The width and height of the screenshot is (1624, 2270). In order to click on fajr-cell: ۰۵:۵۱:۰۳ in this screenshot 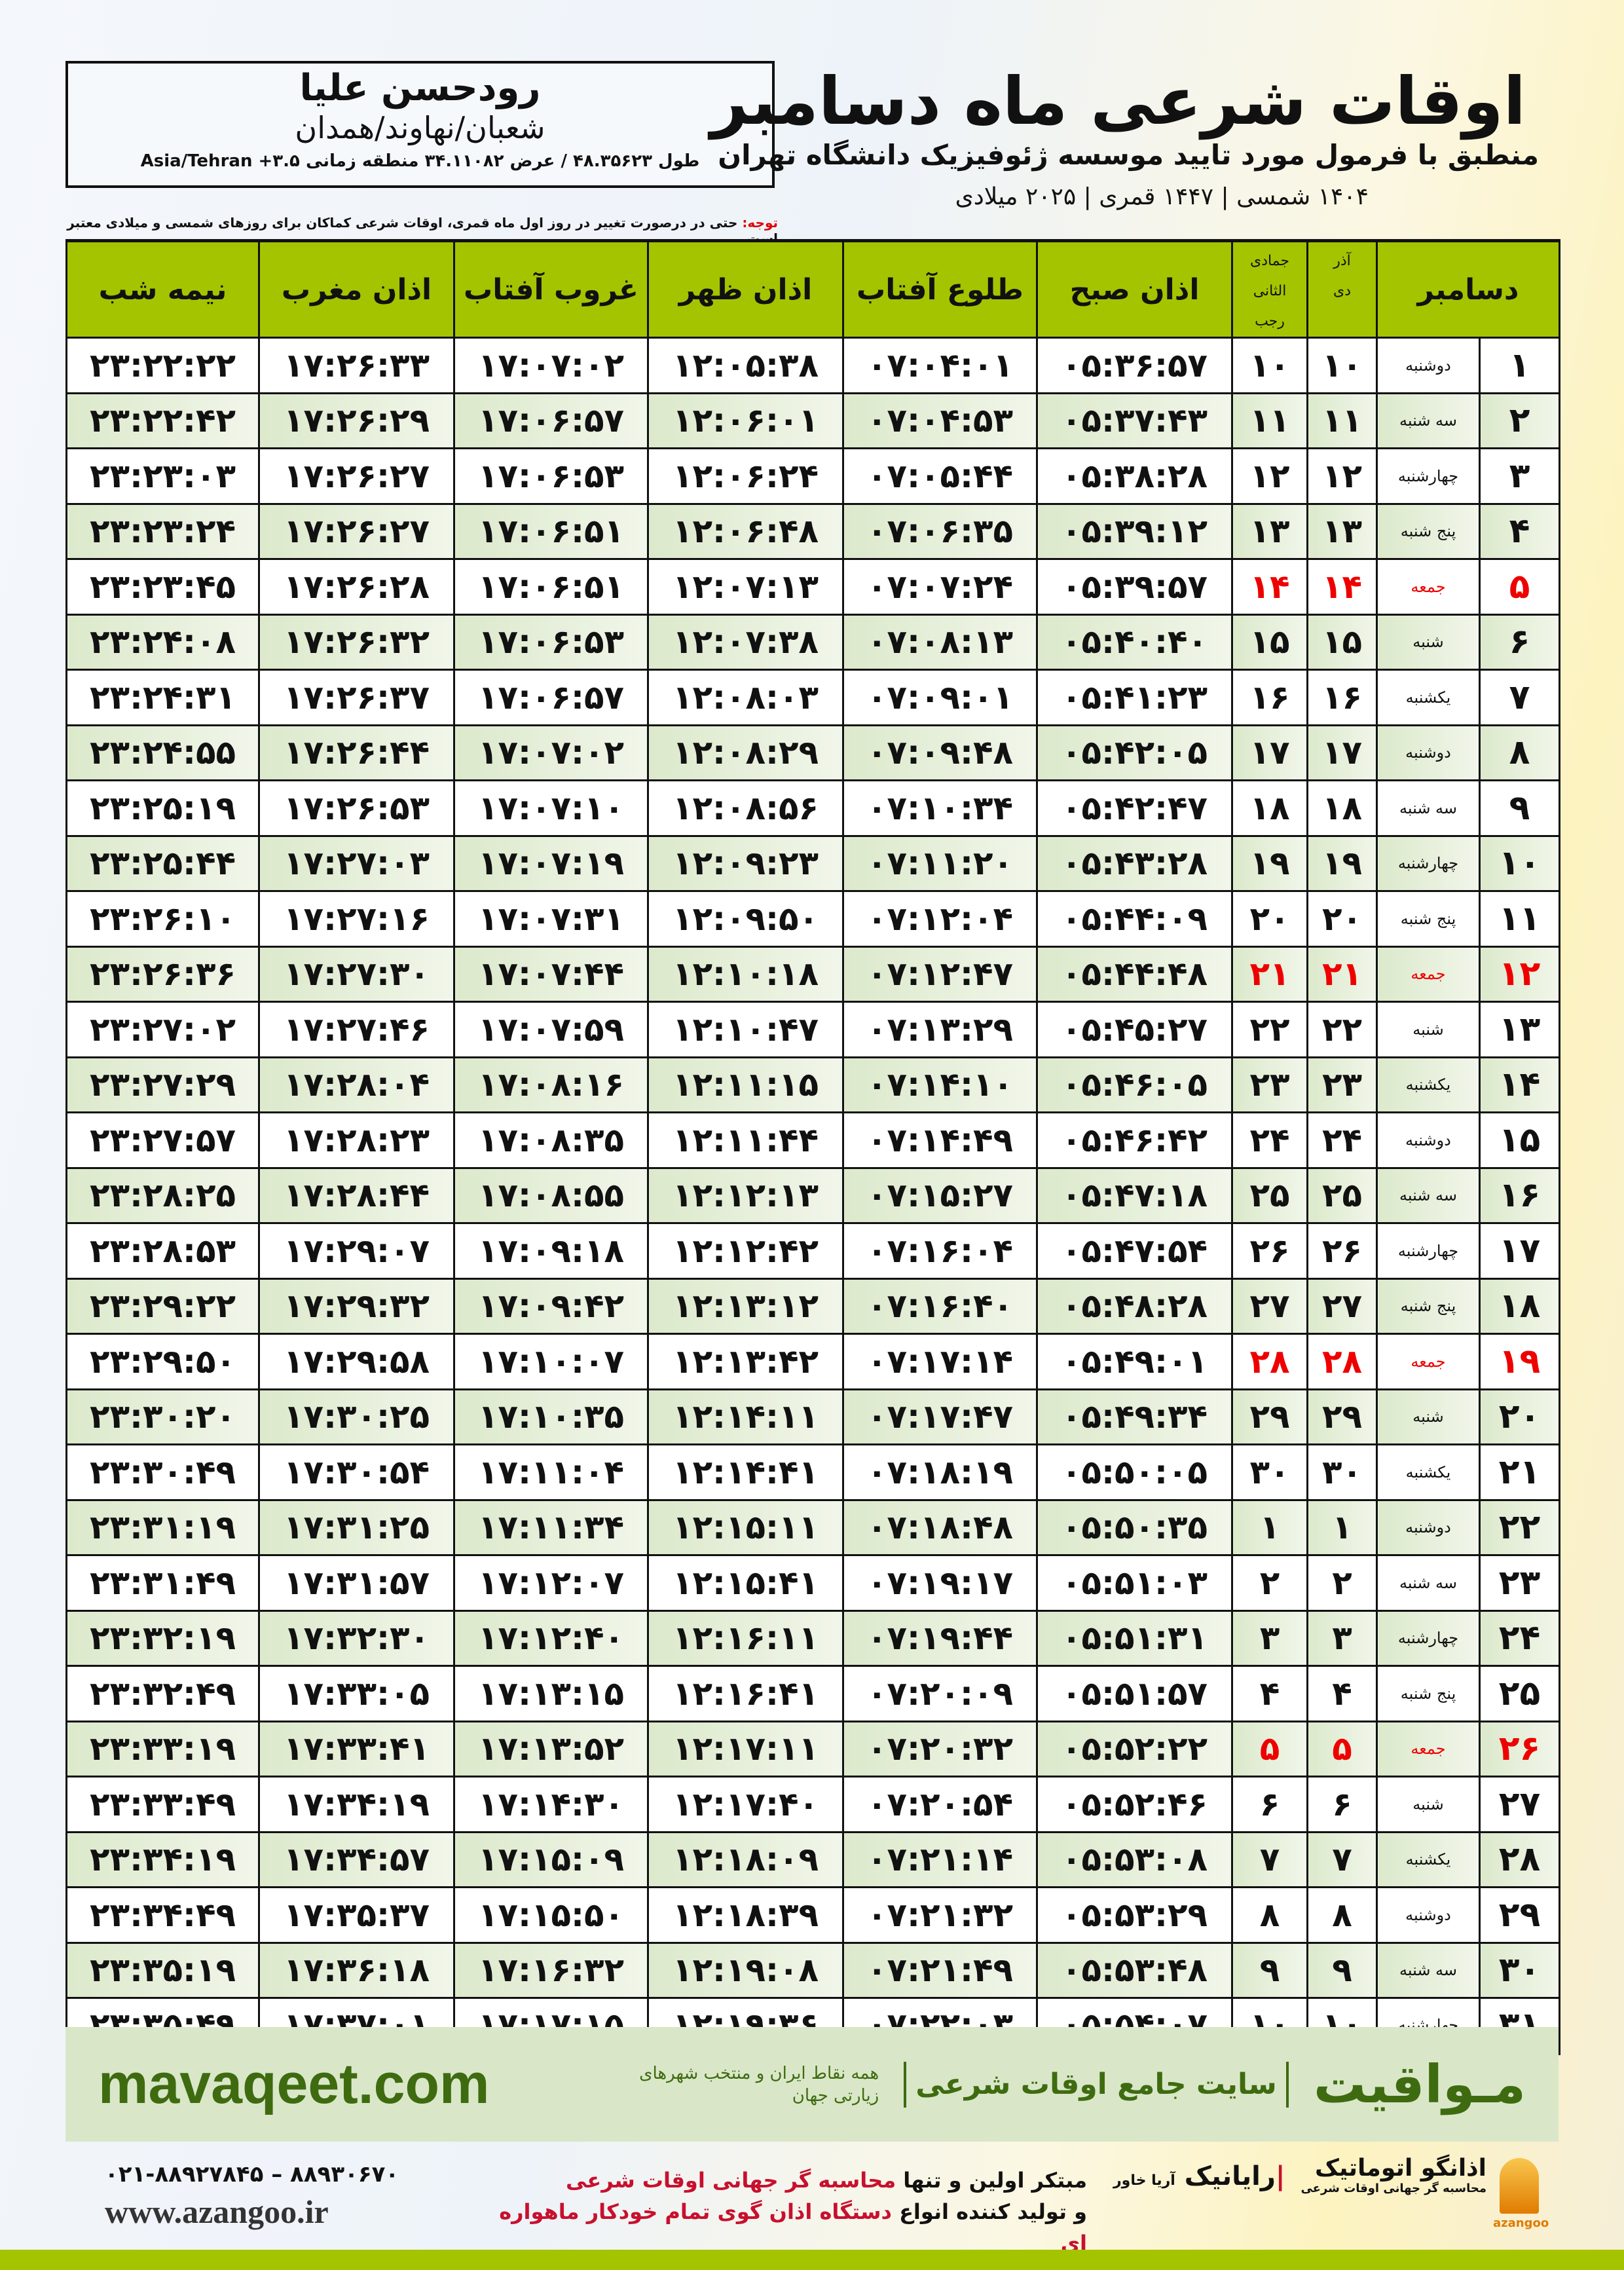, I will do `click(1134, 1583)`.